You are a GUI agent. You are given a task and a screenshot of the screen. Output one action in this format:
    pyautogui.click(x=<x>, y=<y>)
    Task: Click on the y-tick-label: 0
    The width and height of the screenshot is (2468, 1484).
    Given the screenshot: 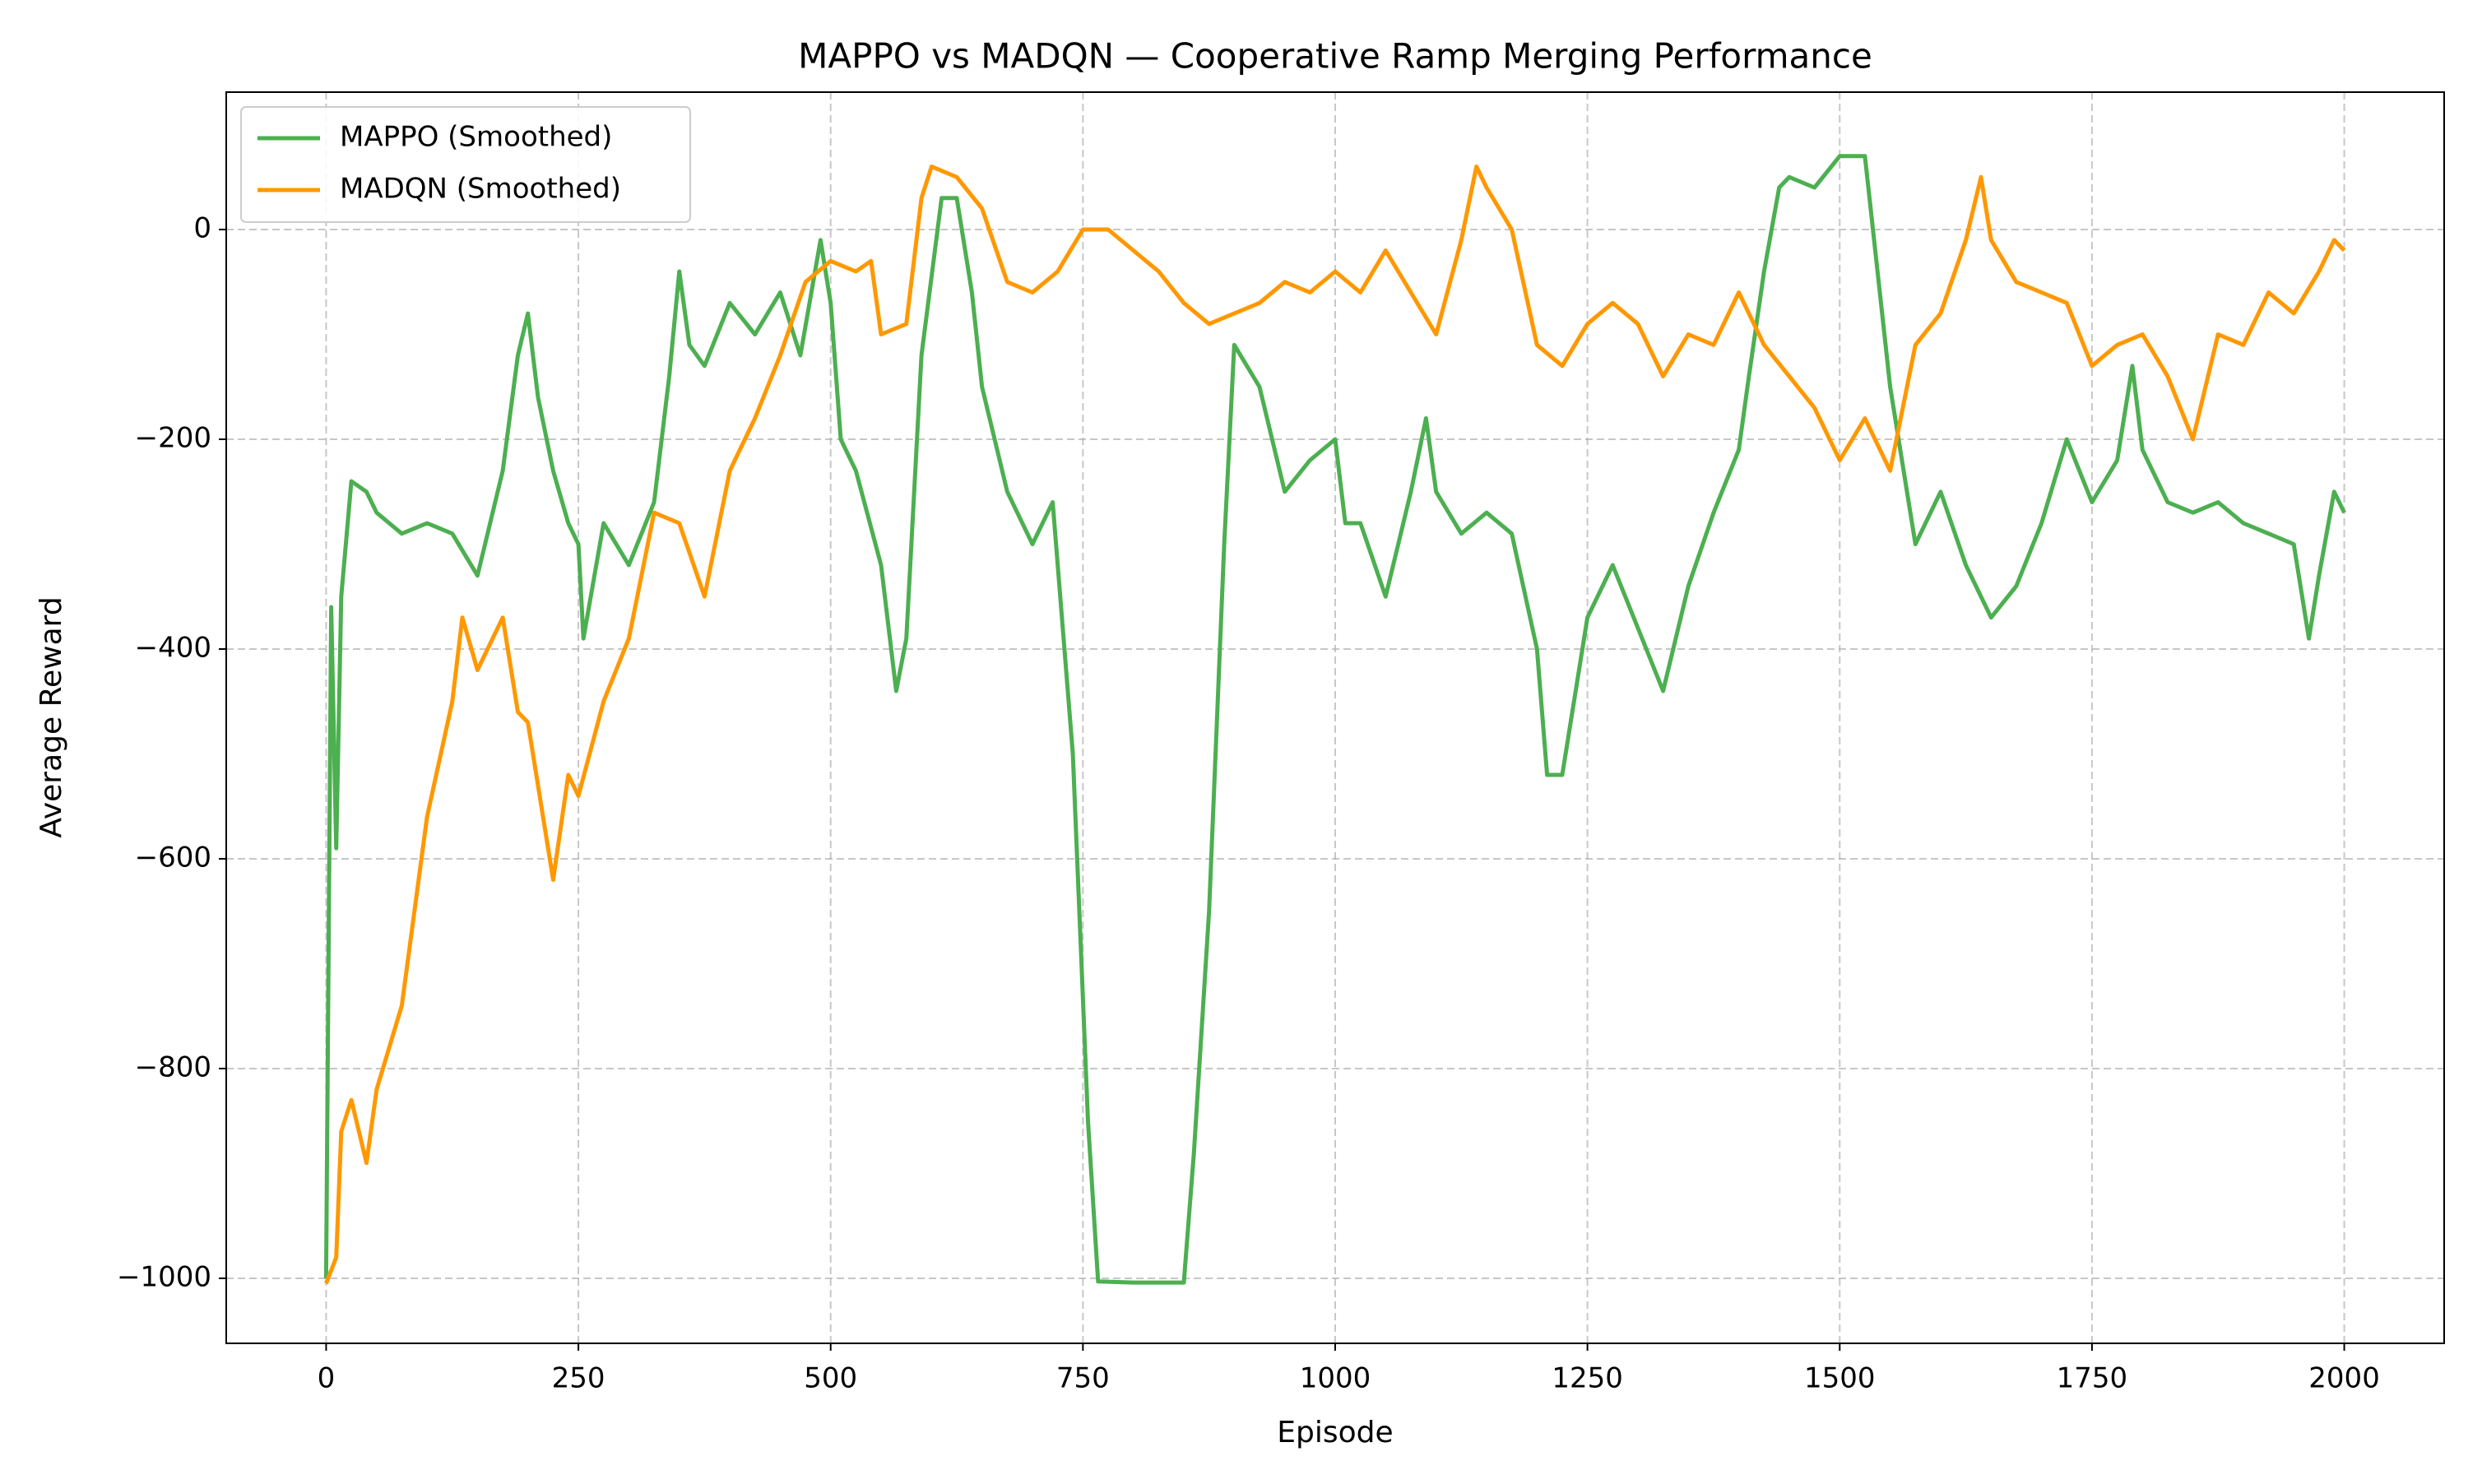 What is the action you would take?
    pyautogui.click(x=202, y=228)
    